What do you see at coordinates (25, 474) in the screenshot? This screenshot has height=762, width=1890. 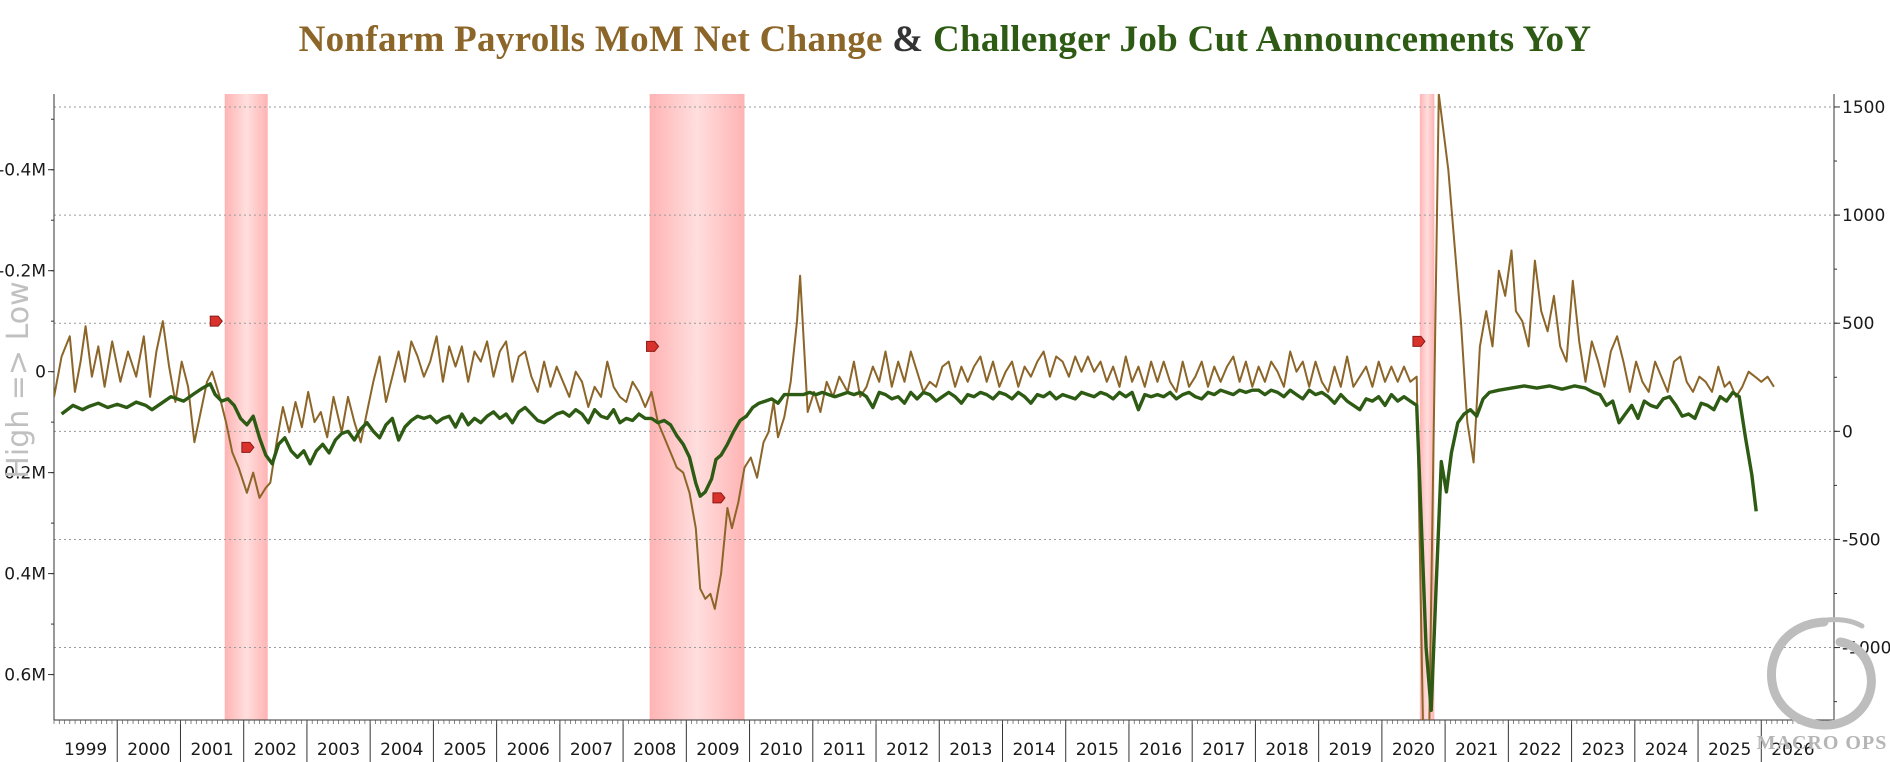 I see `left-tick-label: 0.2M` at bounding box center [25, 474].